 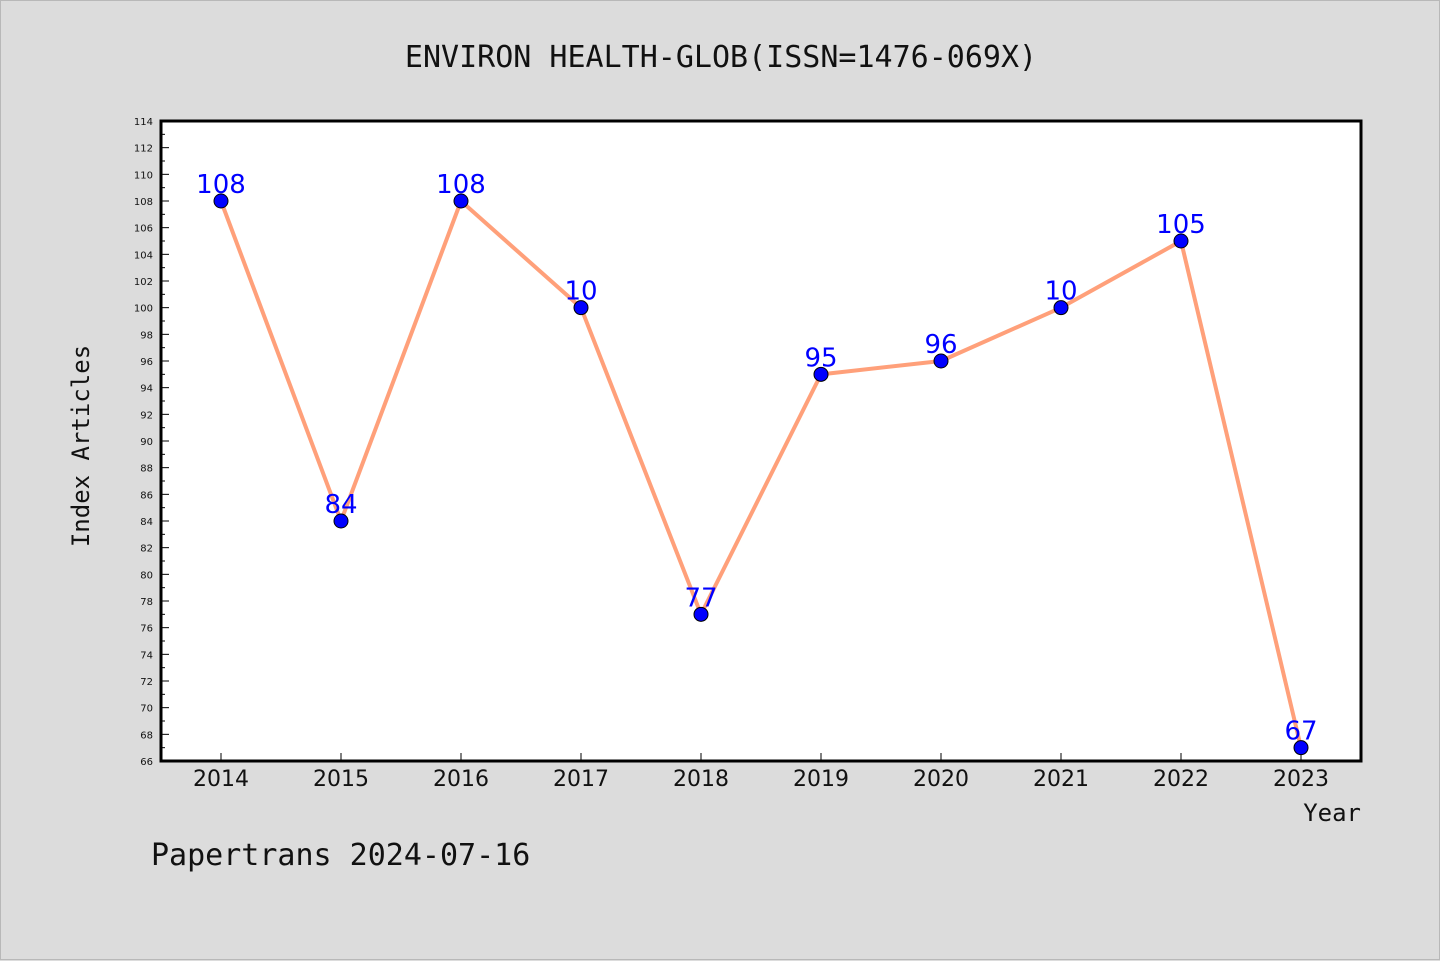 What do you see at coordinates (146, 335) in the screenshot?
I see `y-tick-label: 98` at bounding box center [146, 335].